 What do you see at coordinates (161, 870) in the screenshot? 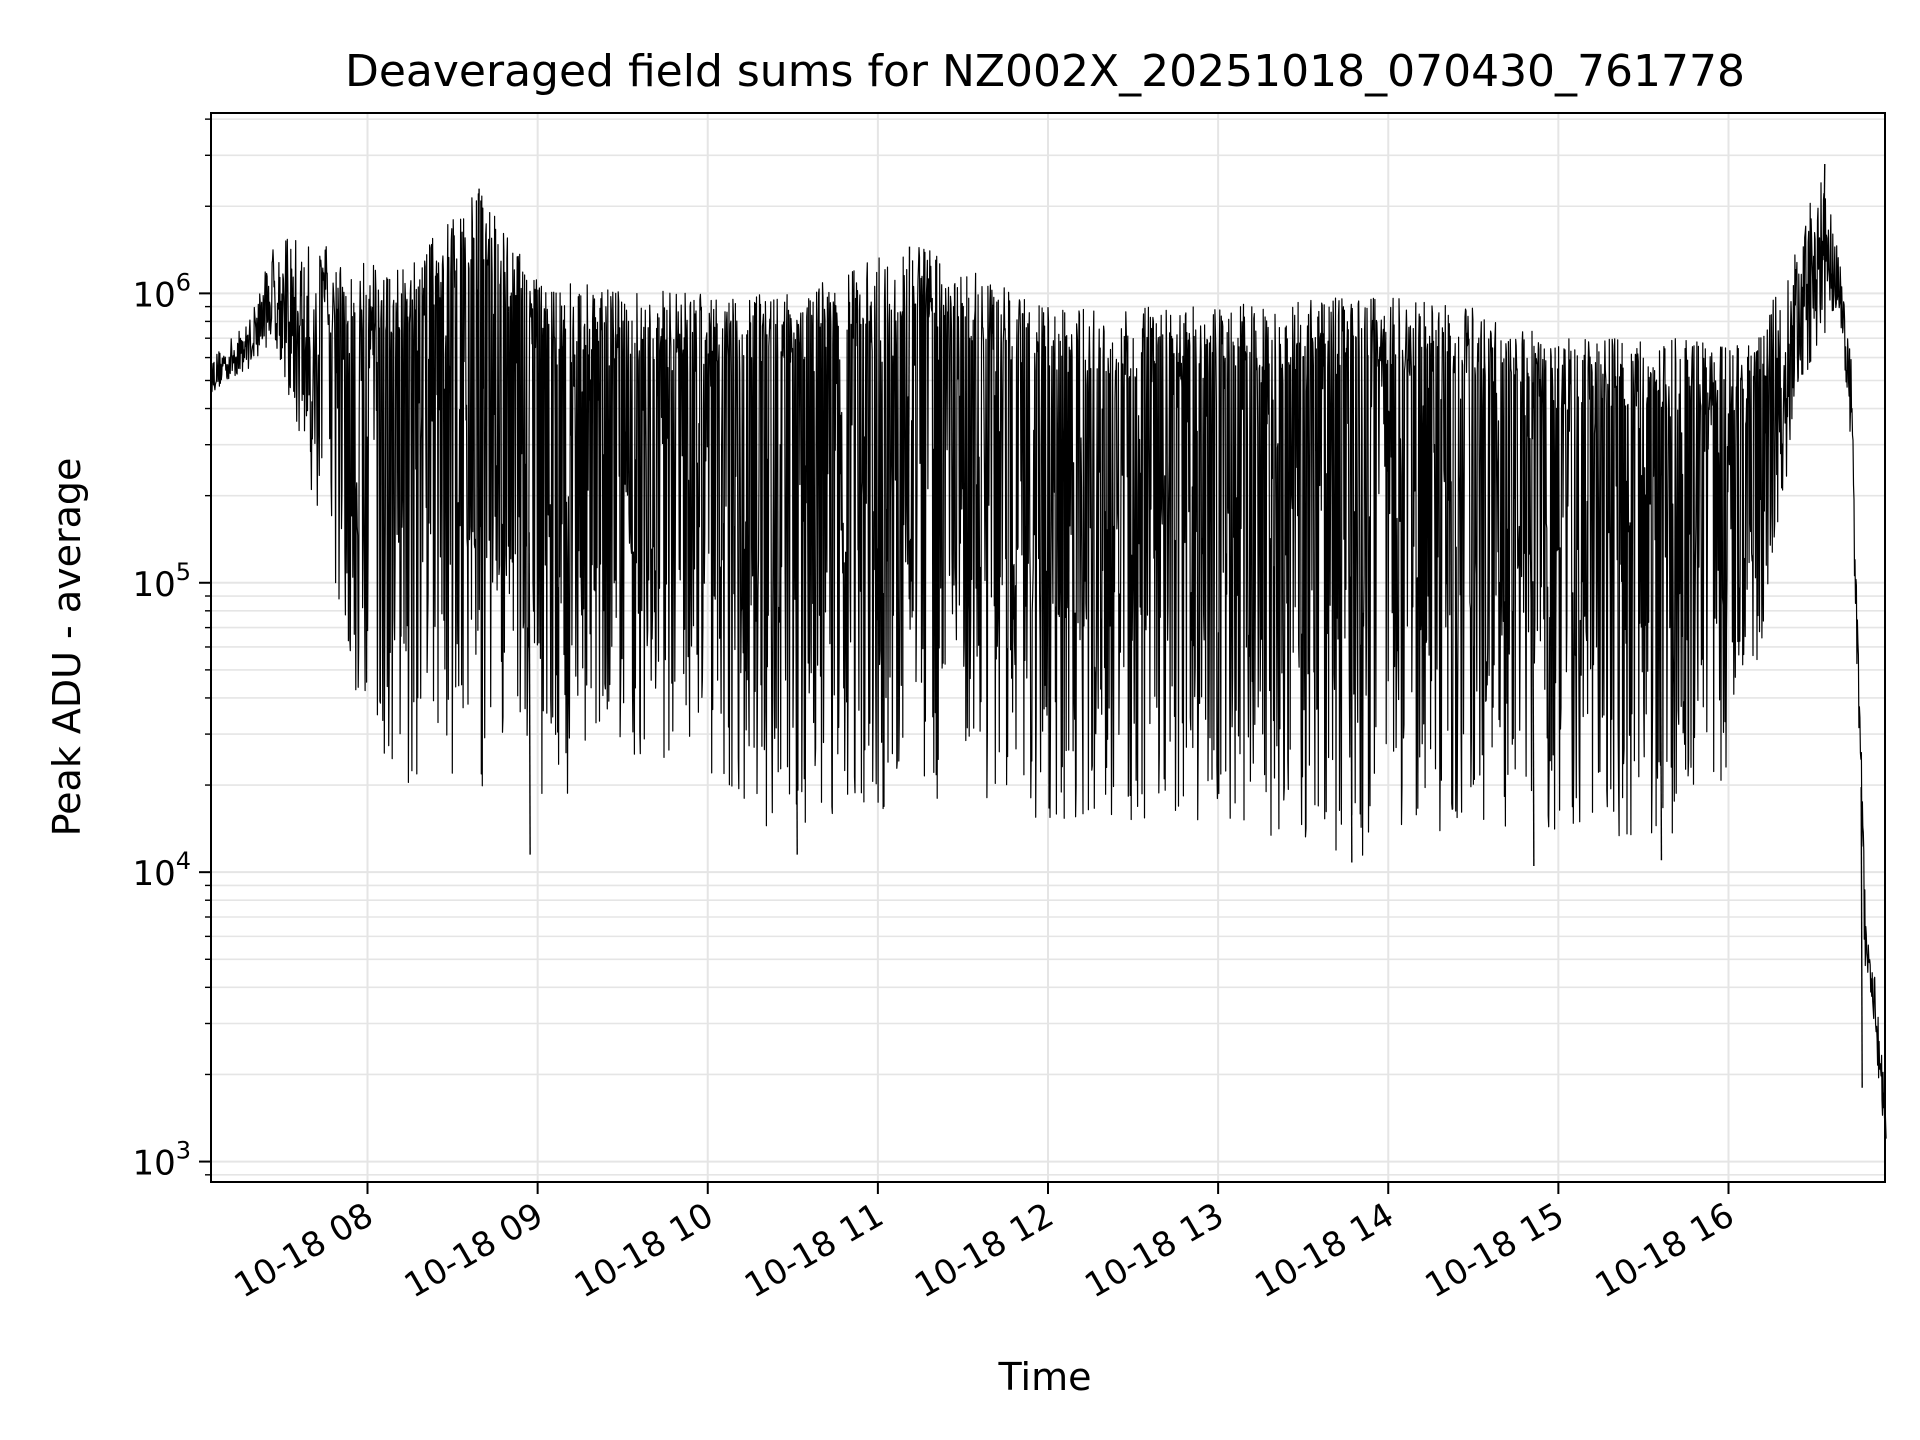
I see `y-tick-label: 10⁴` at bounding box center [161, 870].